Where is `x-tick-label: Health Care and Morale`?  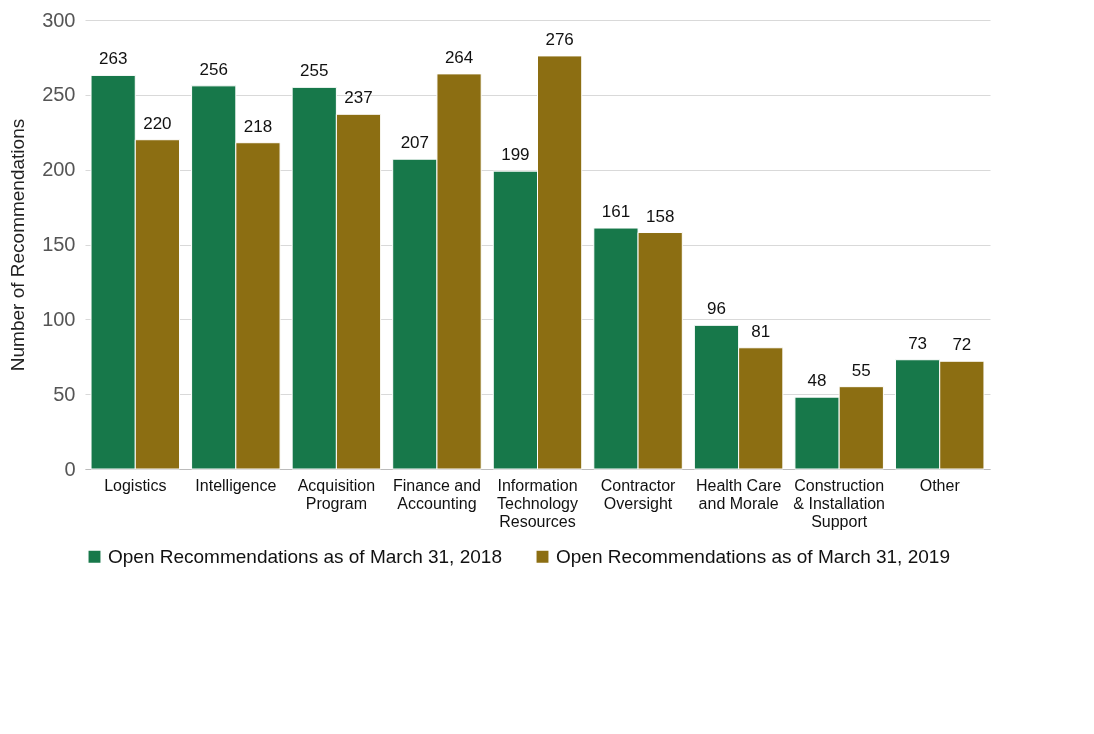
x-tick-label: Health Care and Morale is located at coordinates (738, 494).